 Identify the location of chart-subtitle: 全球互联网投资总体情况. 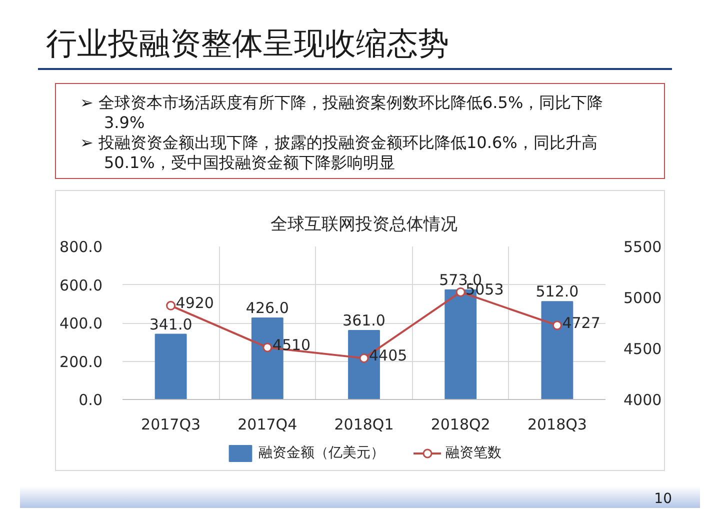
(364, 224).